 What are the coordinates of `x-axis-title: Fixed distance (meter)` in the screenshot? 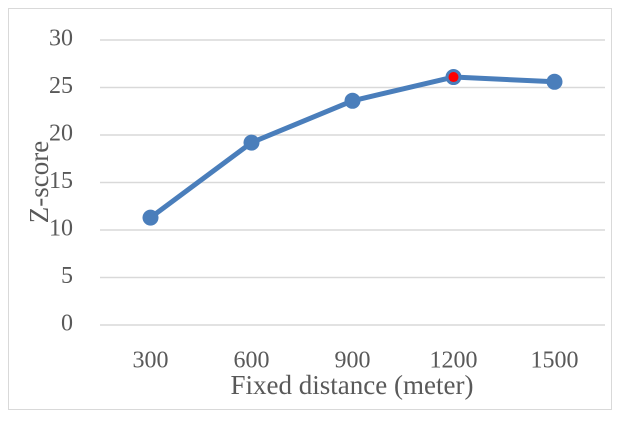 It's located at (352, 385).